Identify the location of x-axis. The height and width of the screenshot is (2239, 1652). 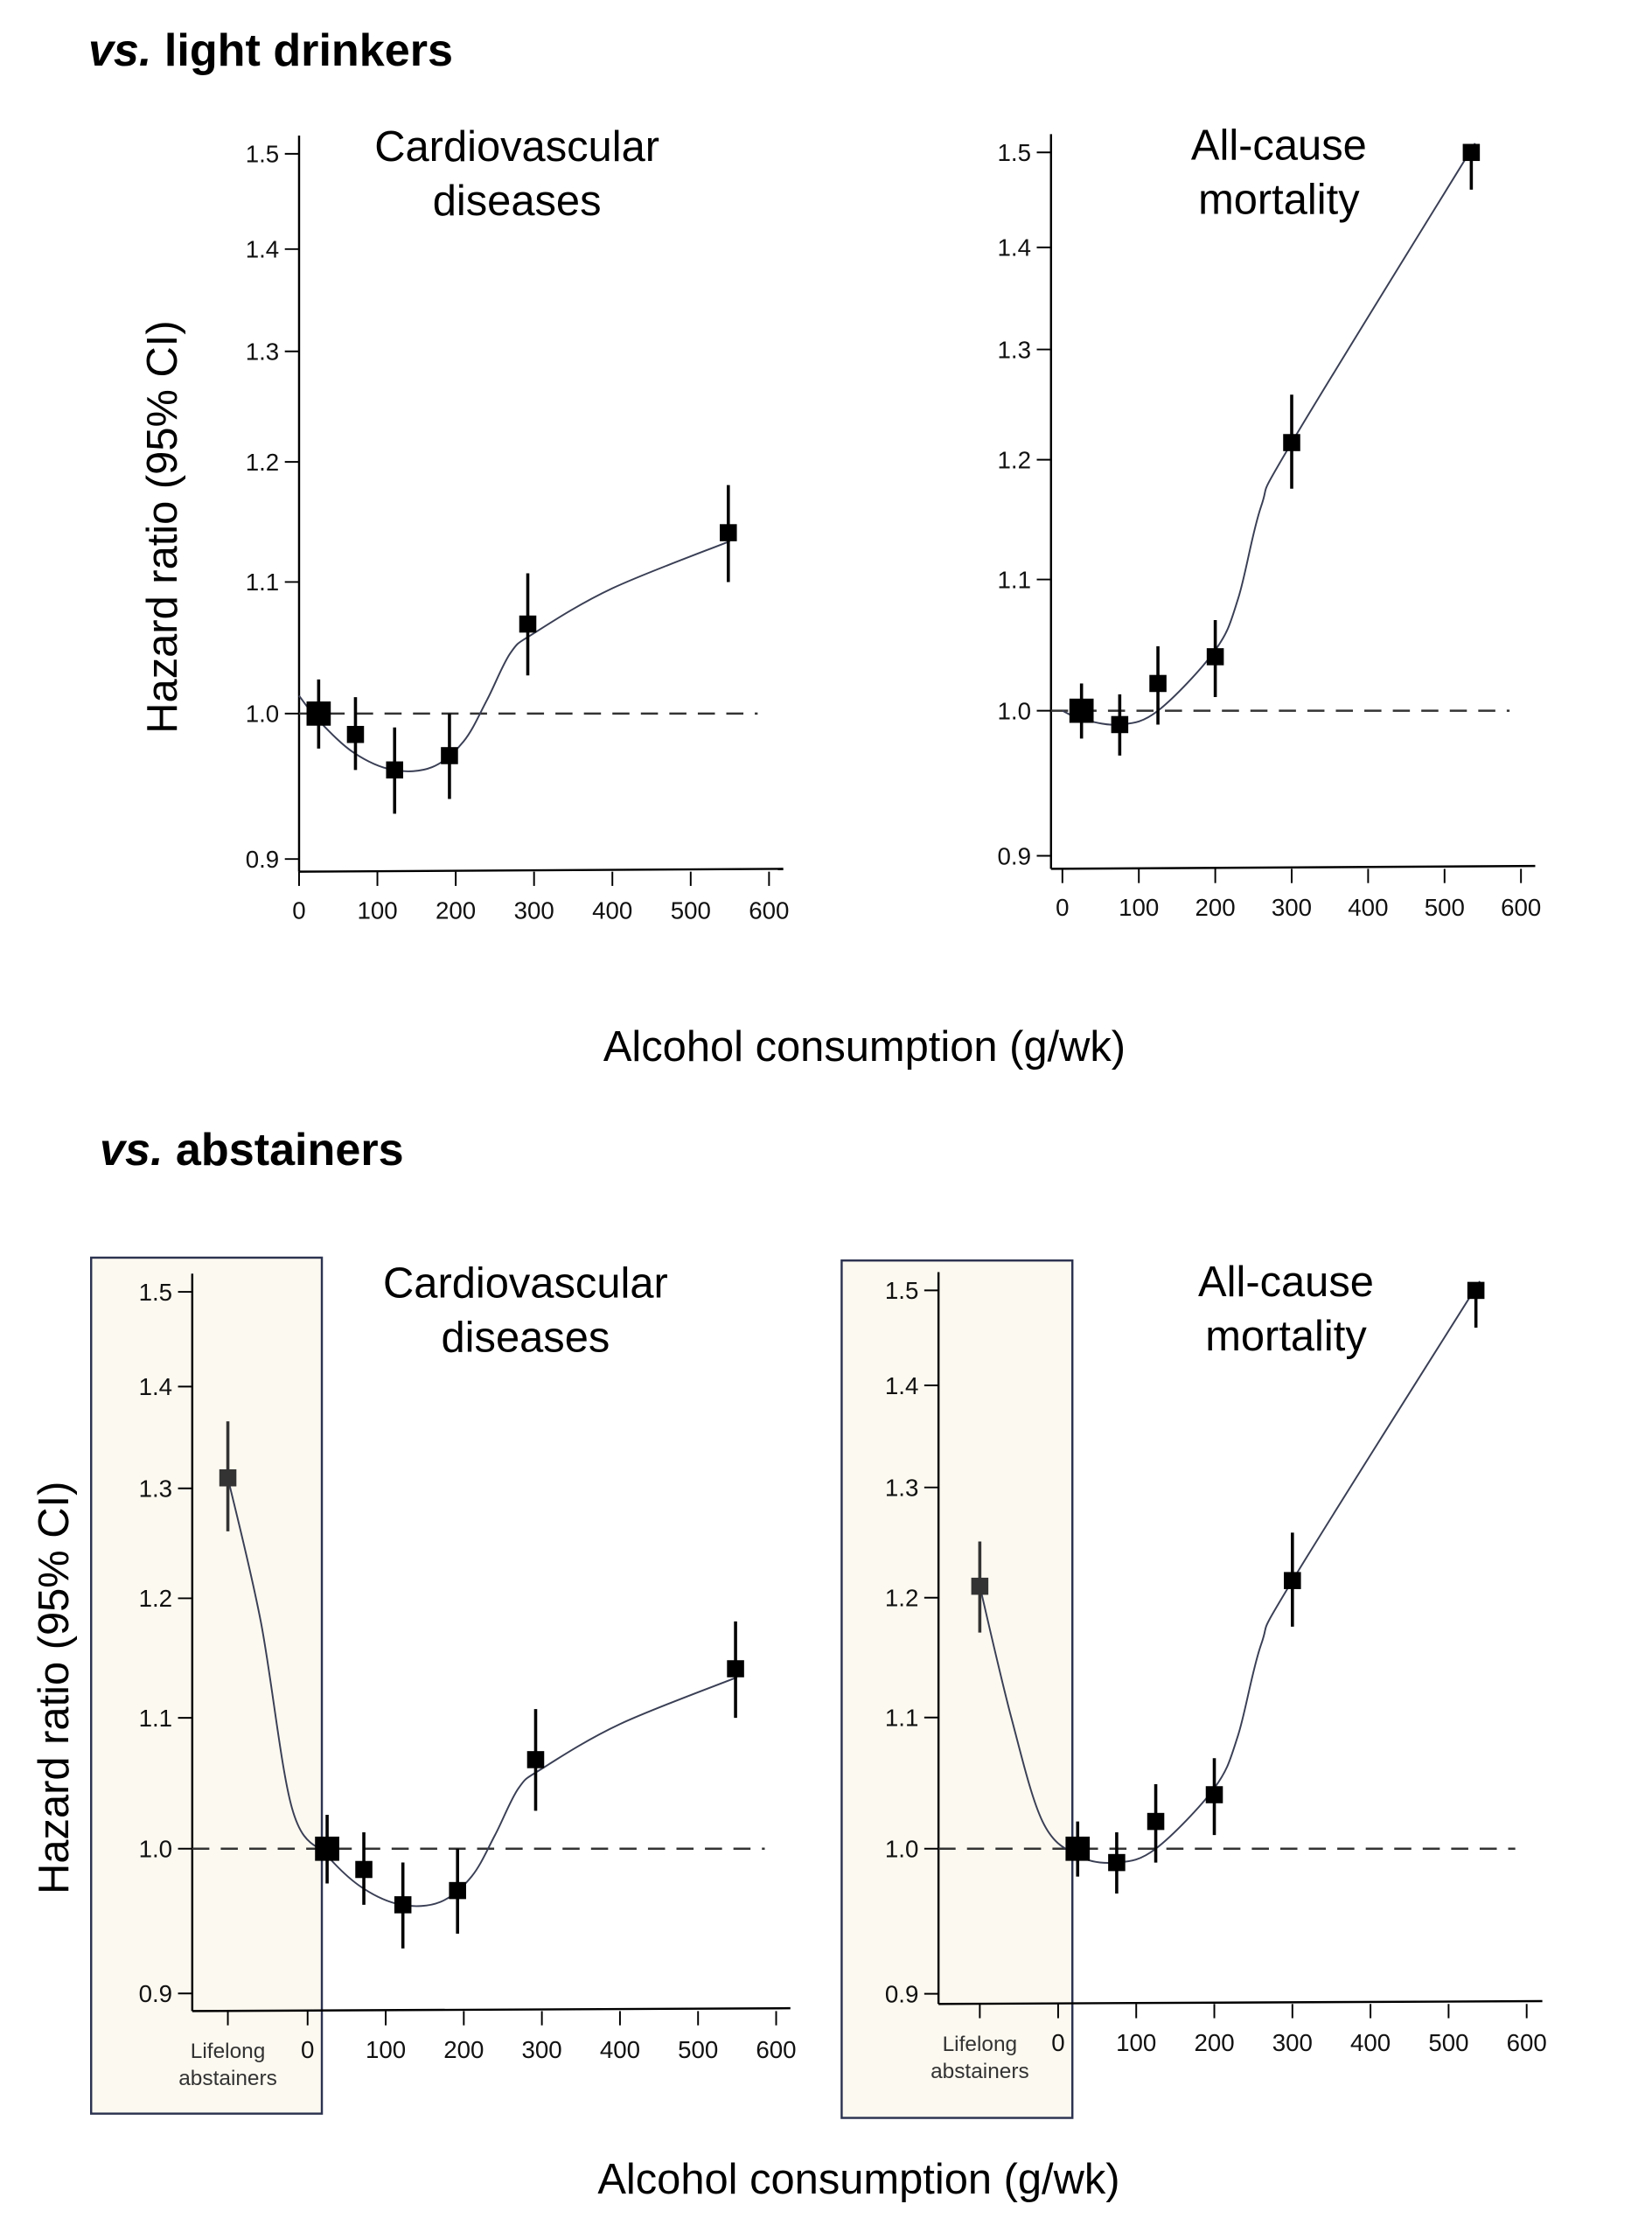
(541, 870).